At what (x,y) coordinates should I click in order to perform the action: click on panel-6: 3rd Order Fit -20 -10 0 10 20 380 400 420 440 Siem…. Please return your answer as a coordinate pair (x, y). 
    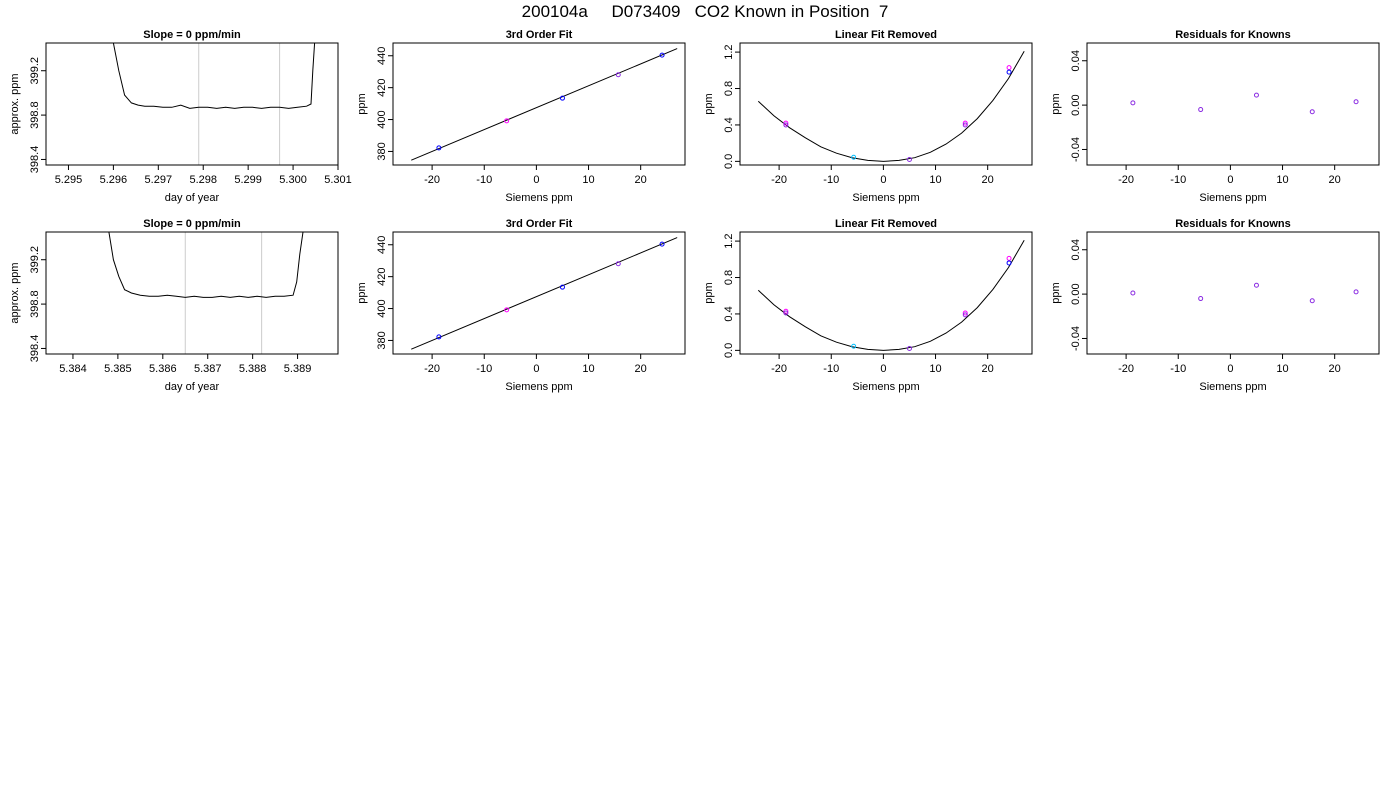
    Looking at the image, I should click on (521, 305).